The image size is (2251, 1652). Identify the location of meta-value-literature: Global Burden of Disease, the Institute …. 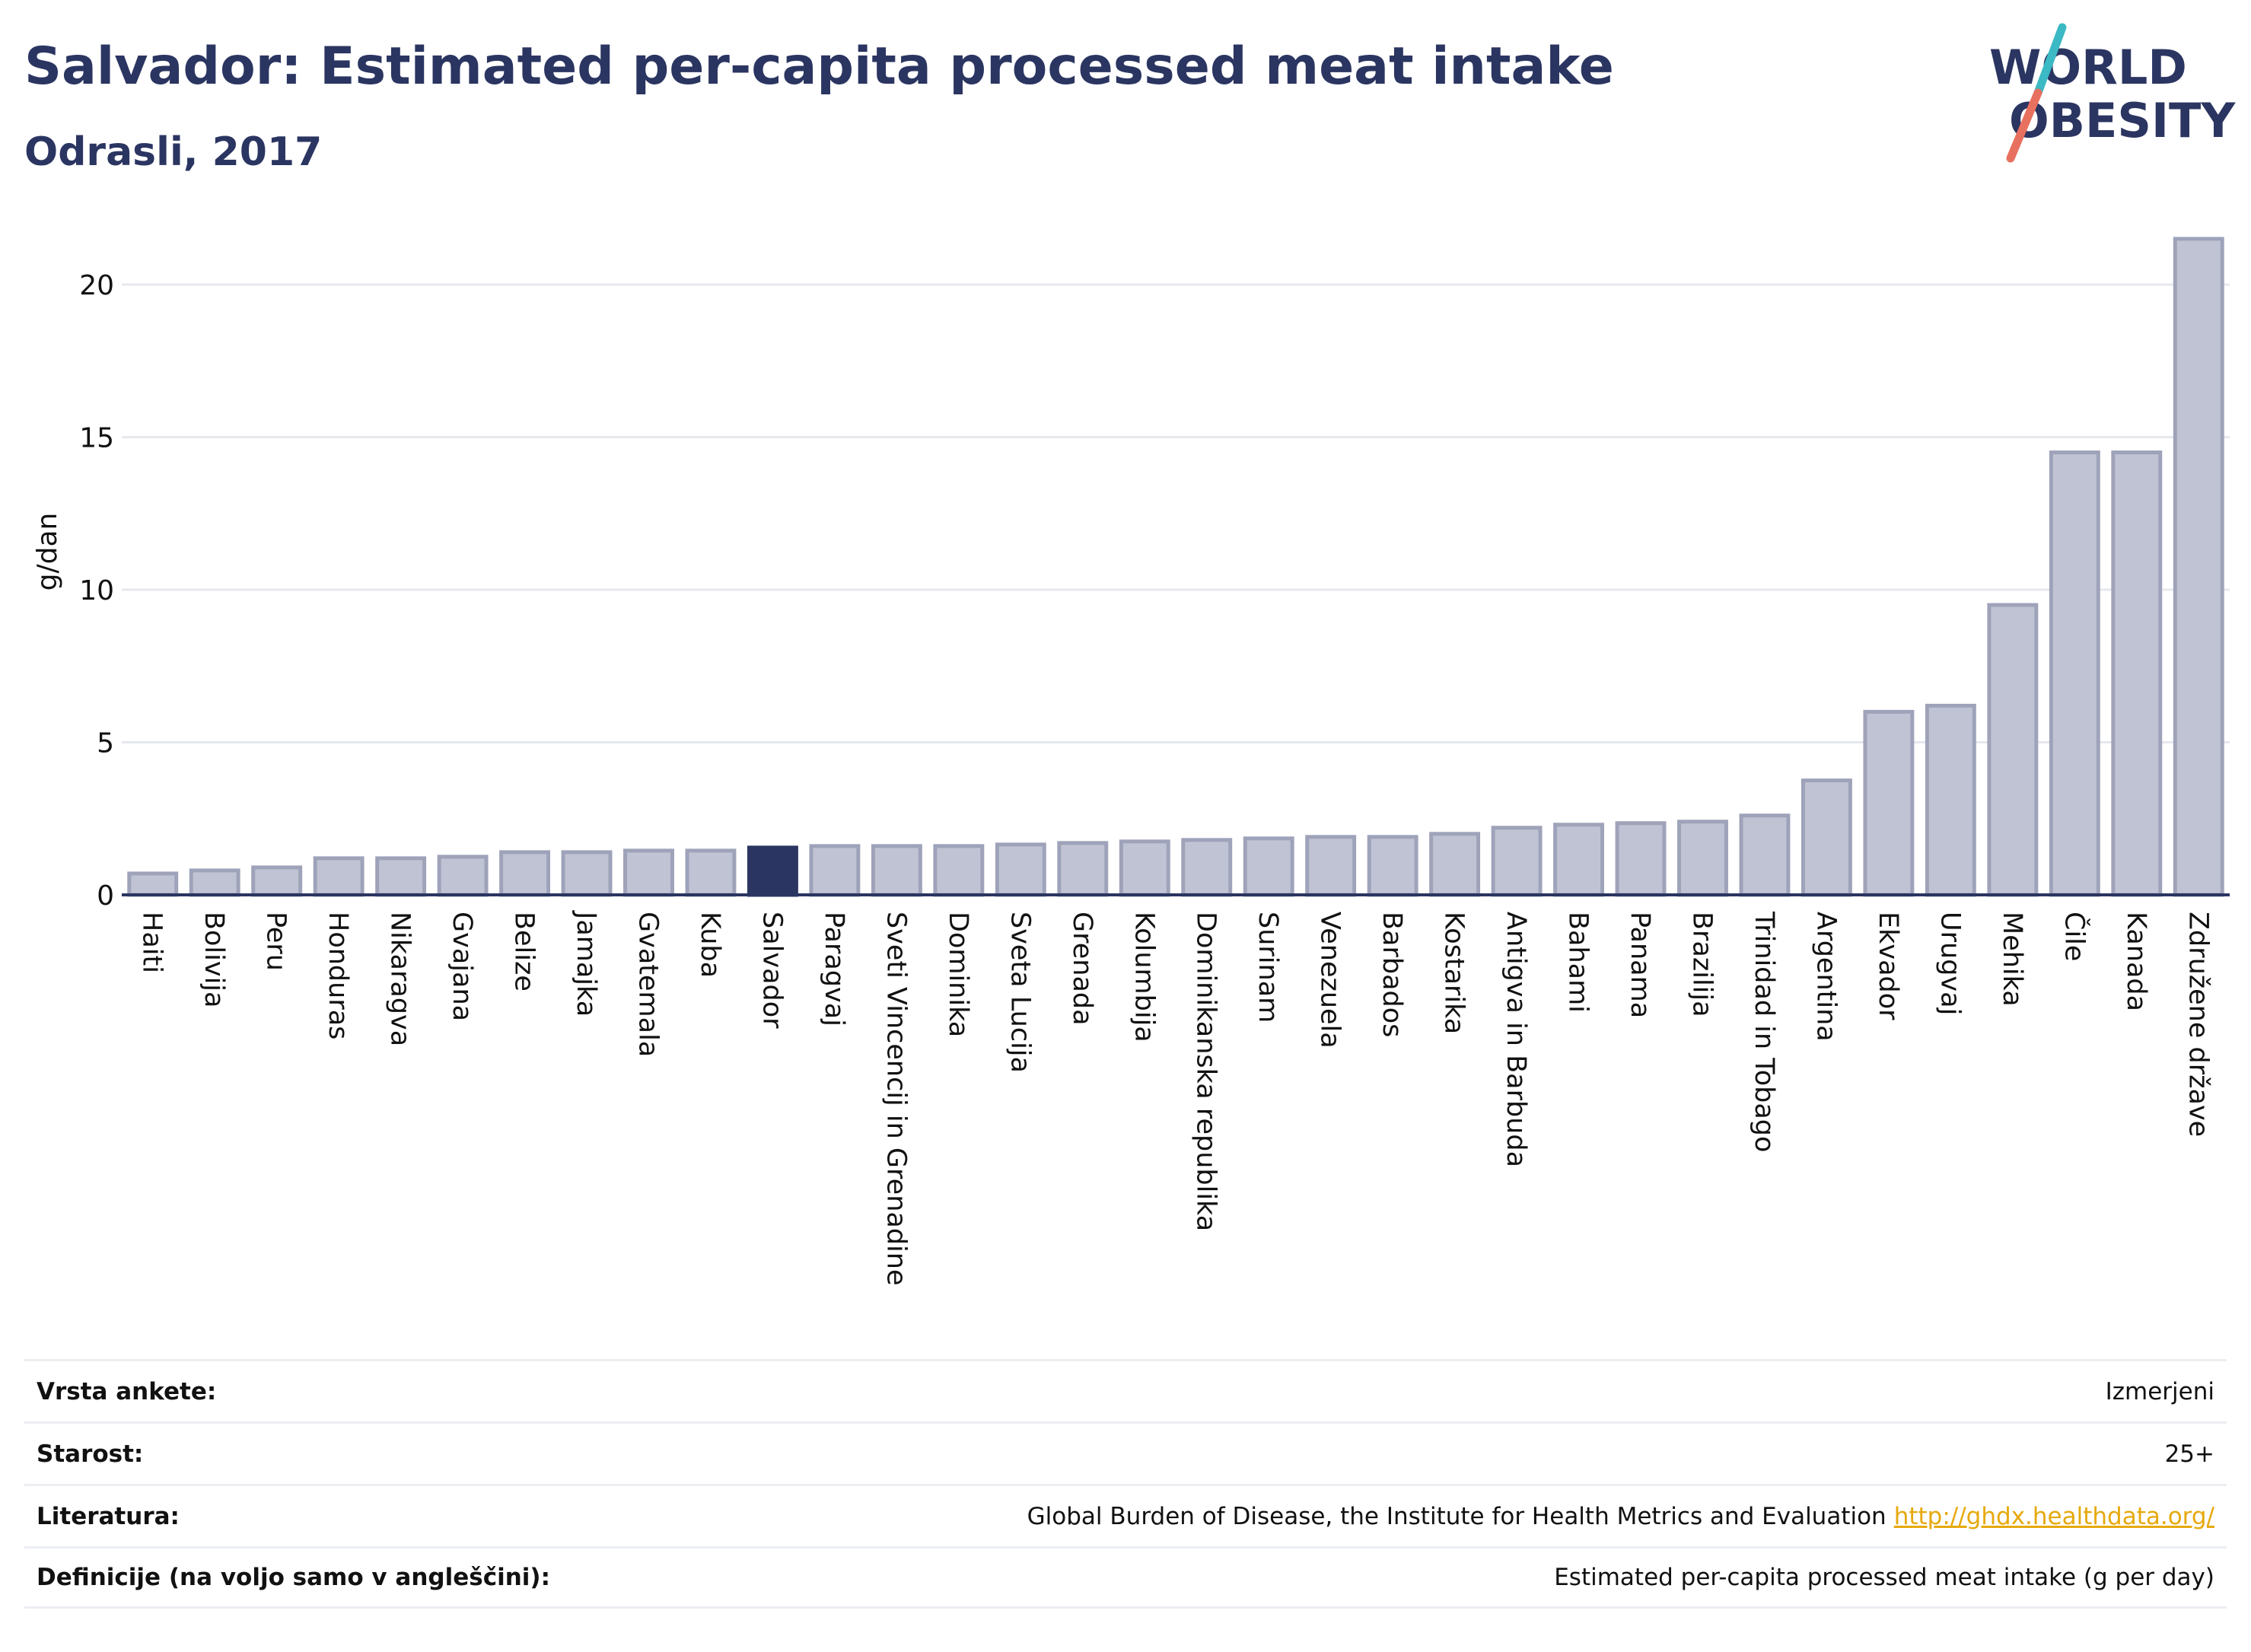
(1620, 1516).